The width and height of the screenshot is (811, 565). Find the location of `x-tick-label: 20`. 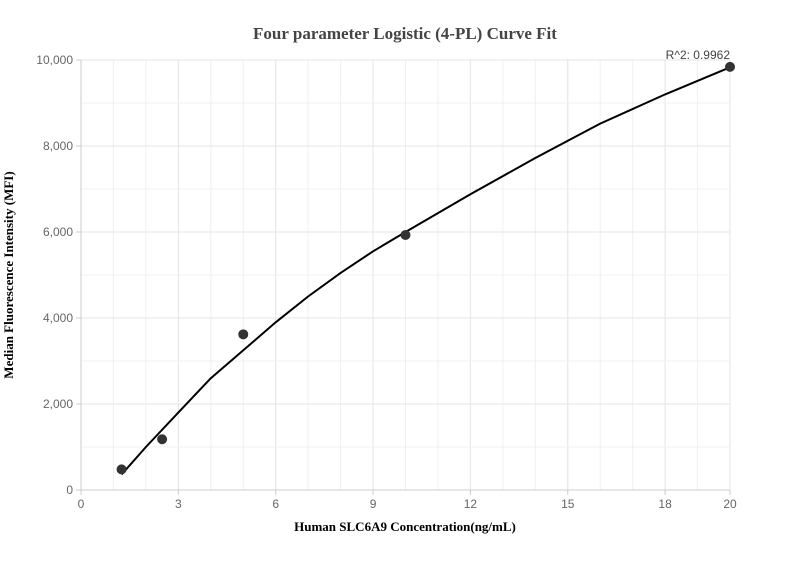

x-tick-label: 20 is located at coordinates (730, 504).